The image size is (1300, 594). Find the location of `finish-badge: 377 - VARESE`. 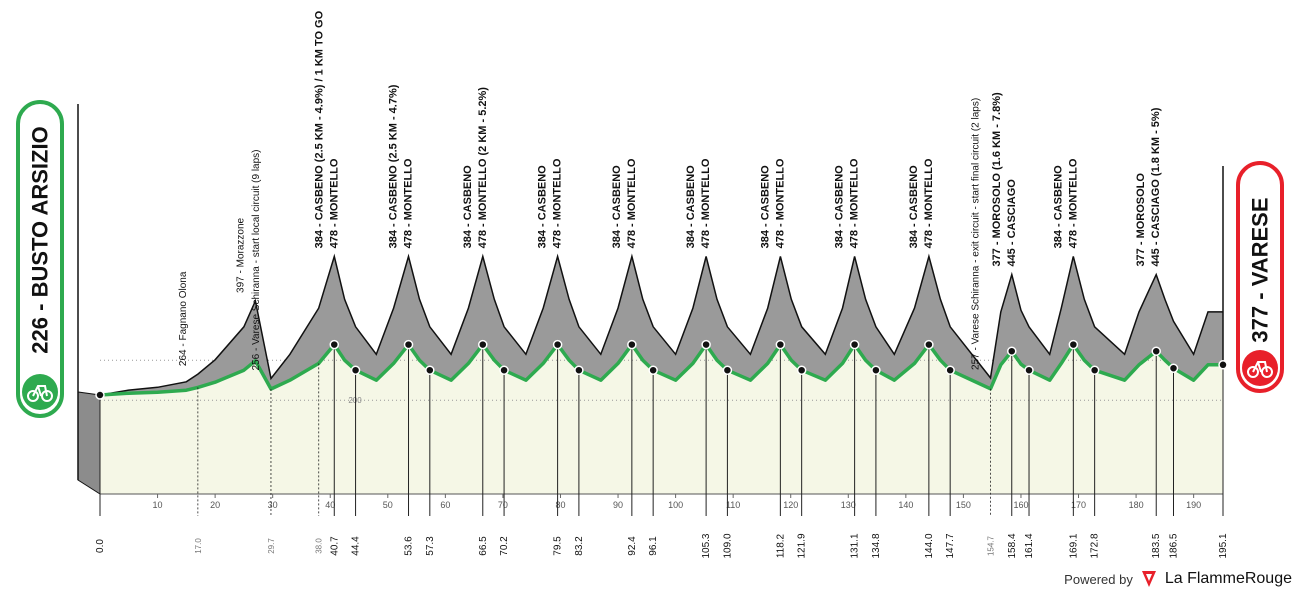

finish-badge: 377 - VARESE is located at coordinates (1260, 277).